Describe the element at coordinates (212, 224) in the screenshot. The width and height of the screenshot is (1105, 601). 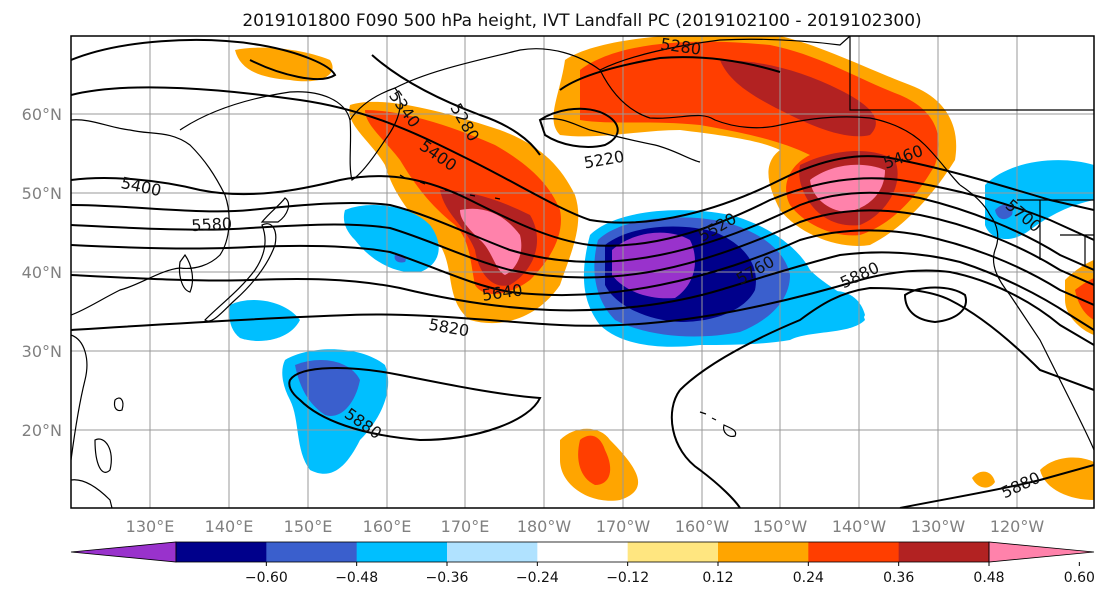
I see `contour-label: 5580` at that location.